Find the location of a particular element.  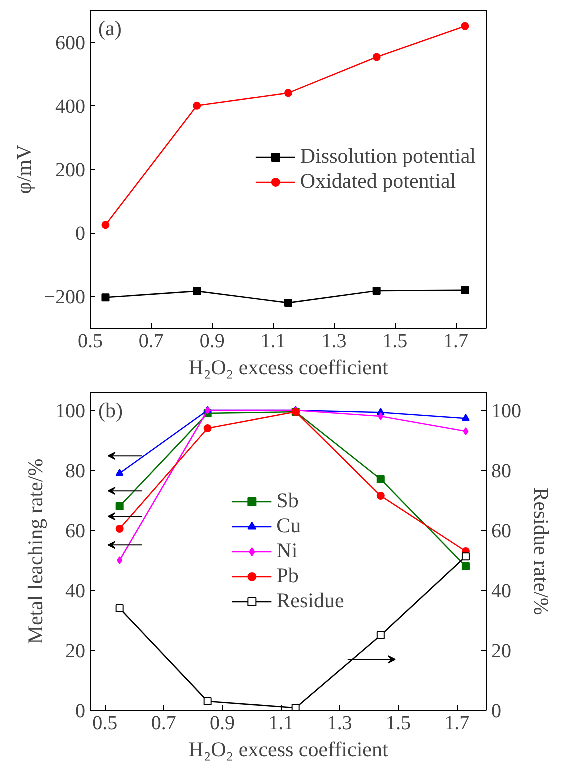

y-tick-label: 100 is located at coordinates (71, 411).